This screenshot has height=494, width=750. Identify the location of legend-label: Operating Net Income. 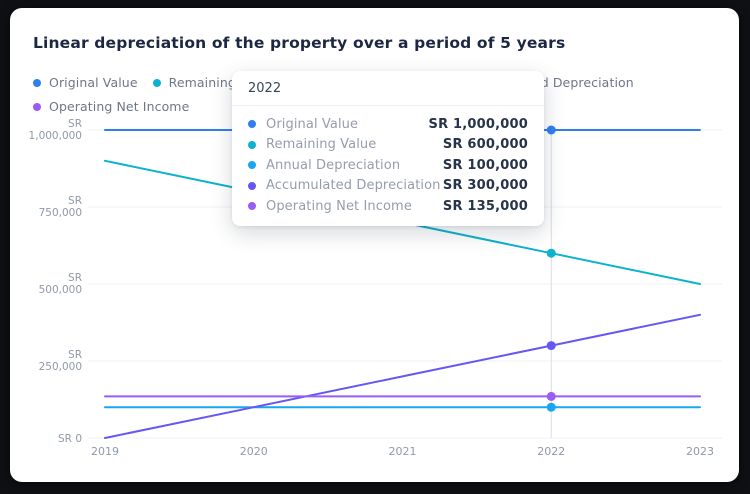
(119, 106).